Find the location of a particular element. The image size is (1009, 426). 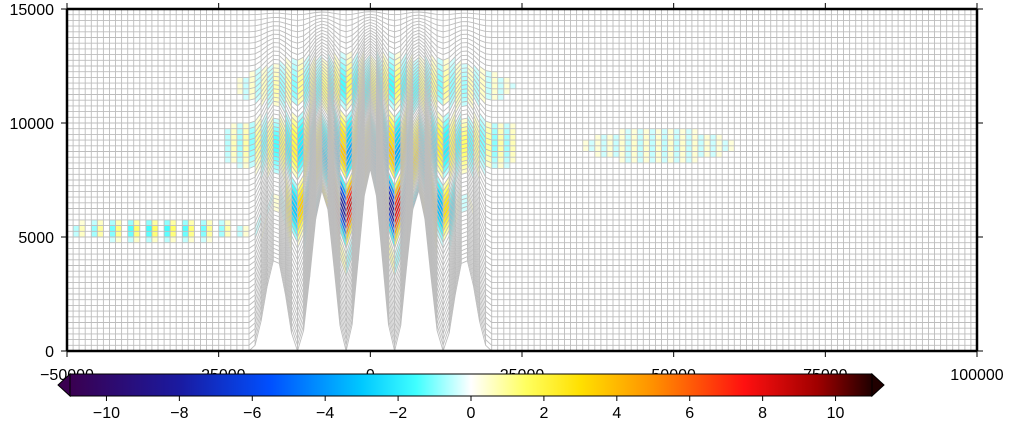

colorbar-tick-label: 8 is located at coordinates (762, 413).